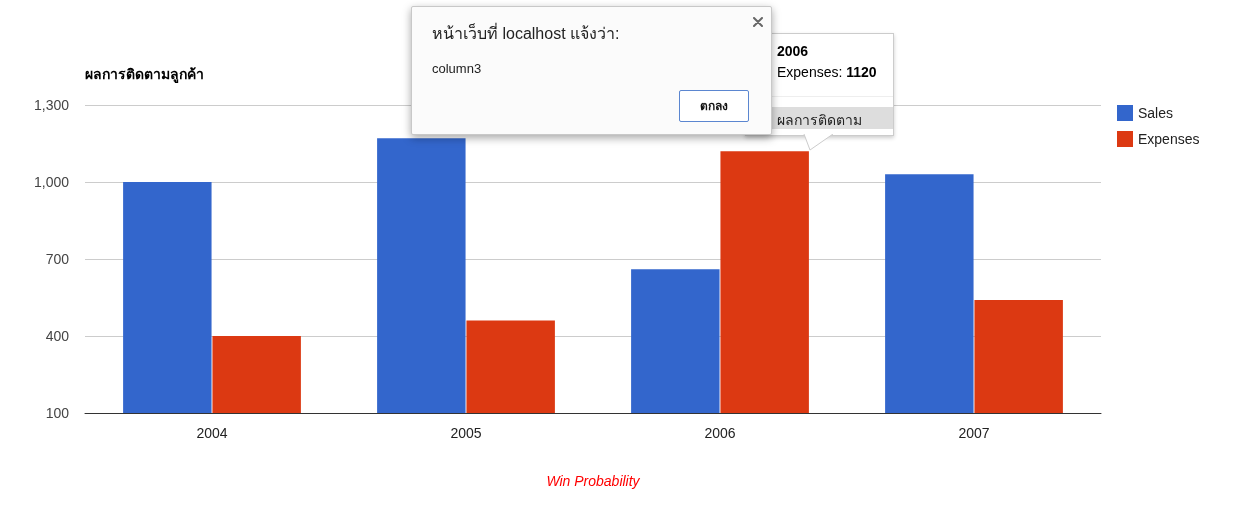 The width and height of the screenshot is (1241, 517). I want to click on annotation: ผลการติดตาม, so click(819, 120).